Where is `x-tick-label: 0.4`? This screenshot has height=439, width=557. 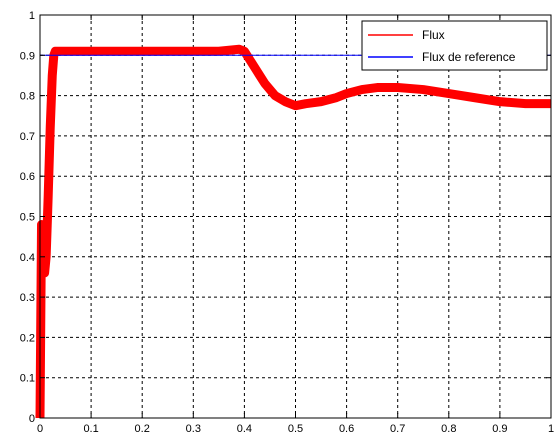 x-tick-label: 0.4 is located at coordinates (244, 429).